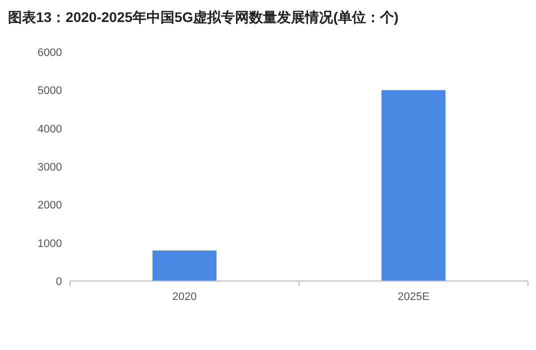  What do you see at coordinates (50, 91) in the screenshot?
I see `y-tick-label: 5000` at bounding box center [50, 91].